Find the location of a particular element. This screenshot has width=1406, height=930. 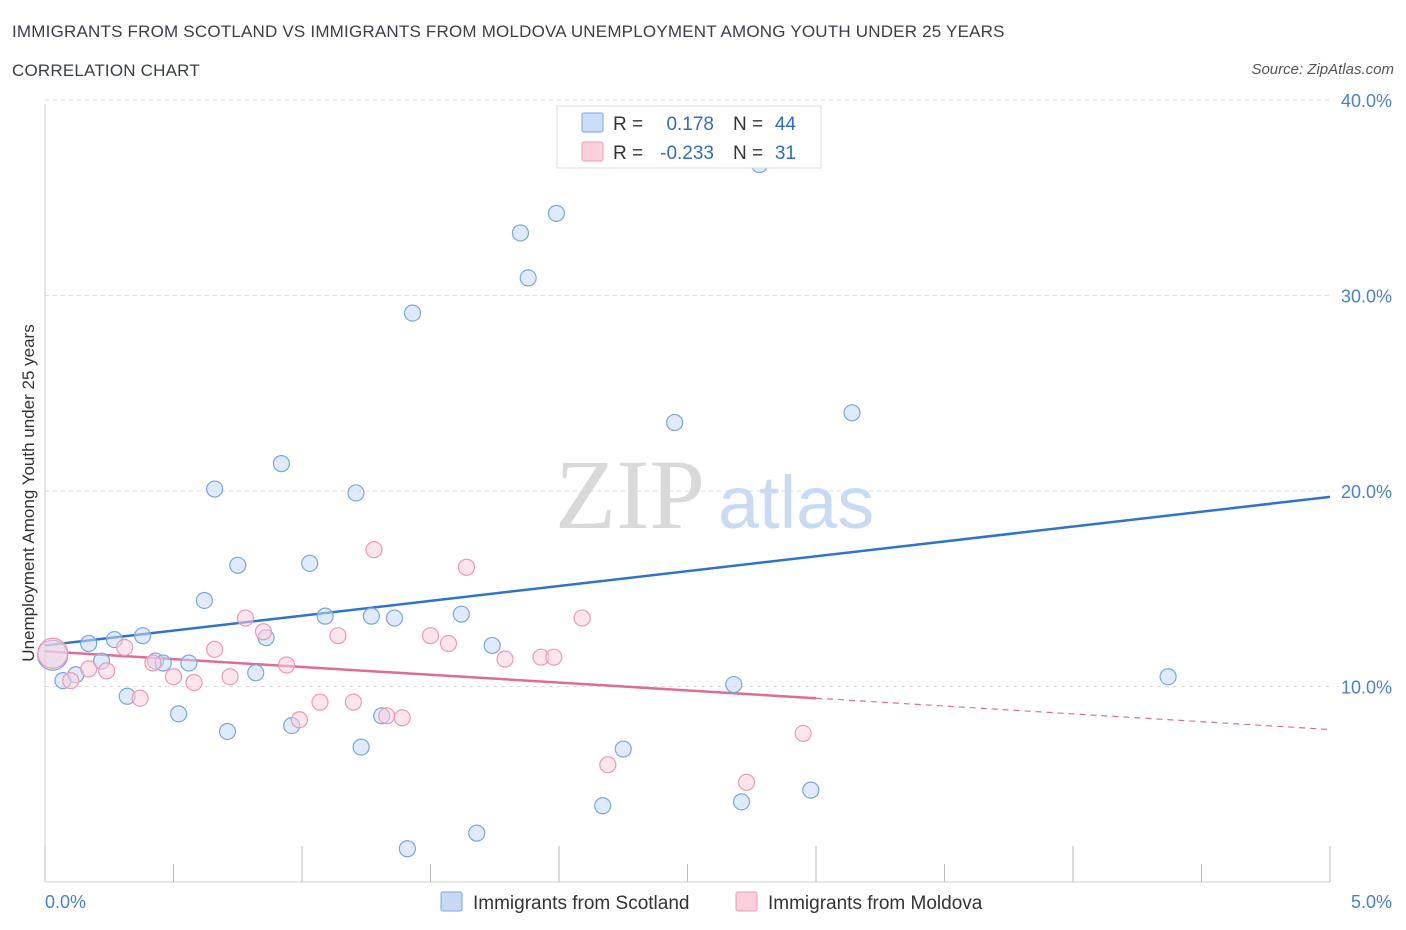

stats-legend-n-label-moldova: N = is located at coordinates (748, 153).